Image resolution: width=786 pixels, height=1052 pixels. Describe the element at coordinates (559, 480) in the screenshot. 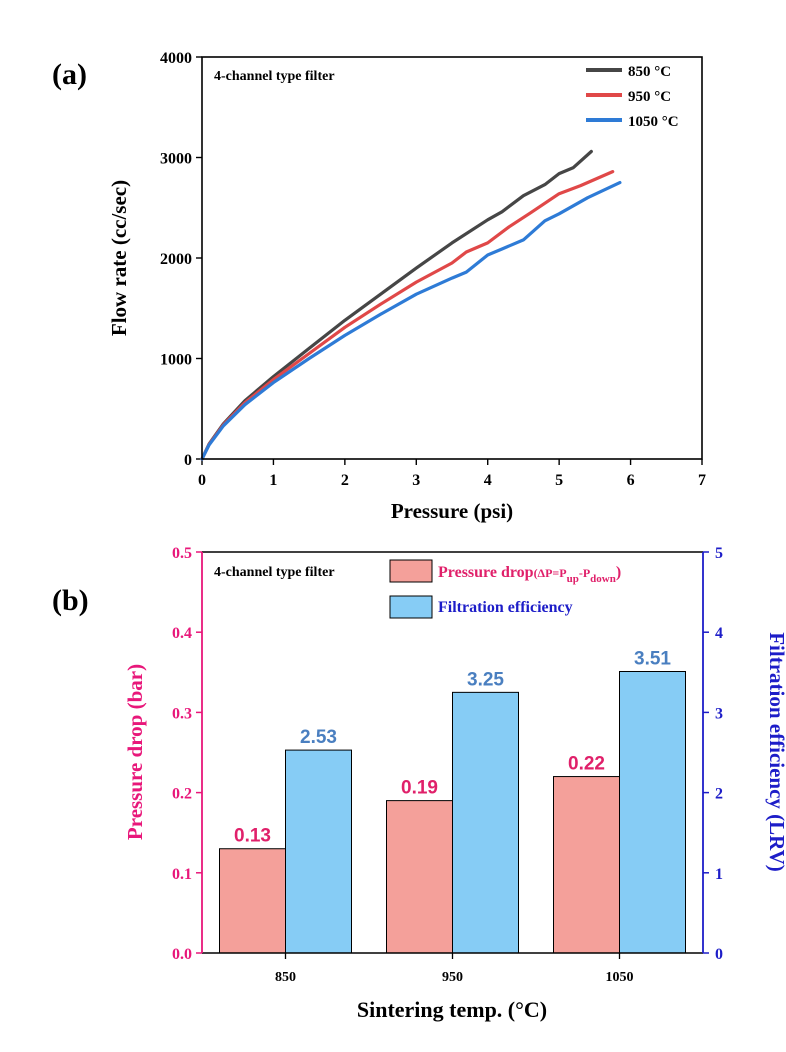

I see `x-tick-label-a: 5` at that location.